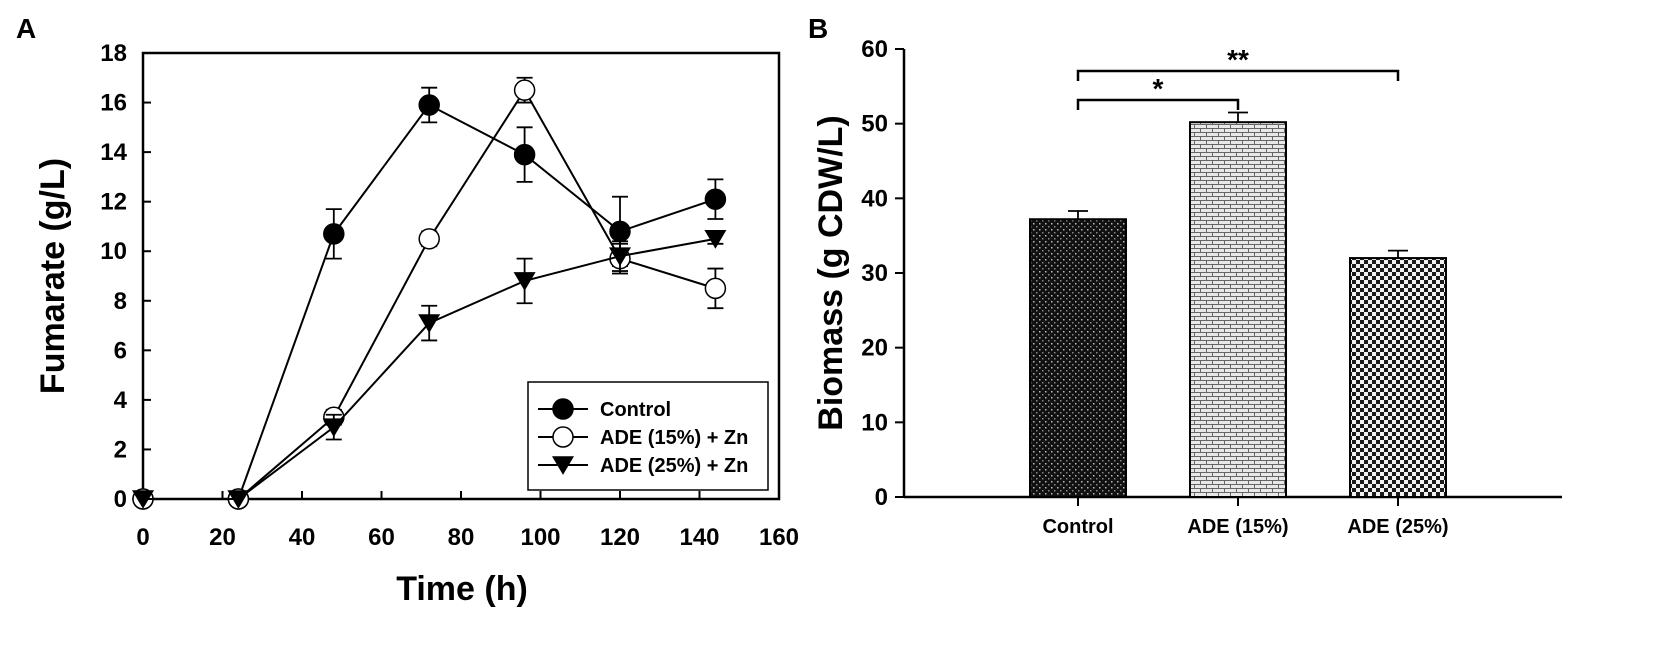  What do you see at coordinates (462, 589) in the screenshot?
I see `x-axis-title-a: Time (h)` at bounding box center [462, 589].